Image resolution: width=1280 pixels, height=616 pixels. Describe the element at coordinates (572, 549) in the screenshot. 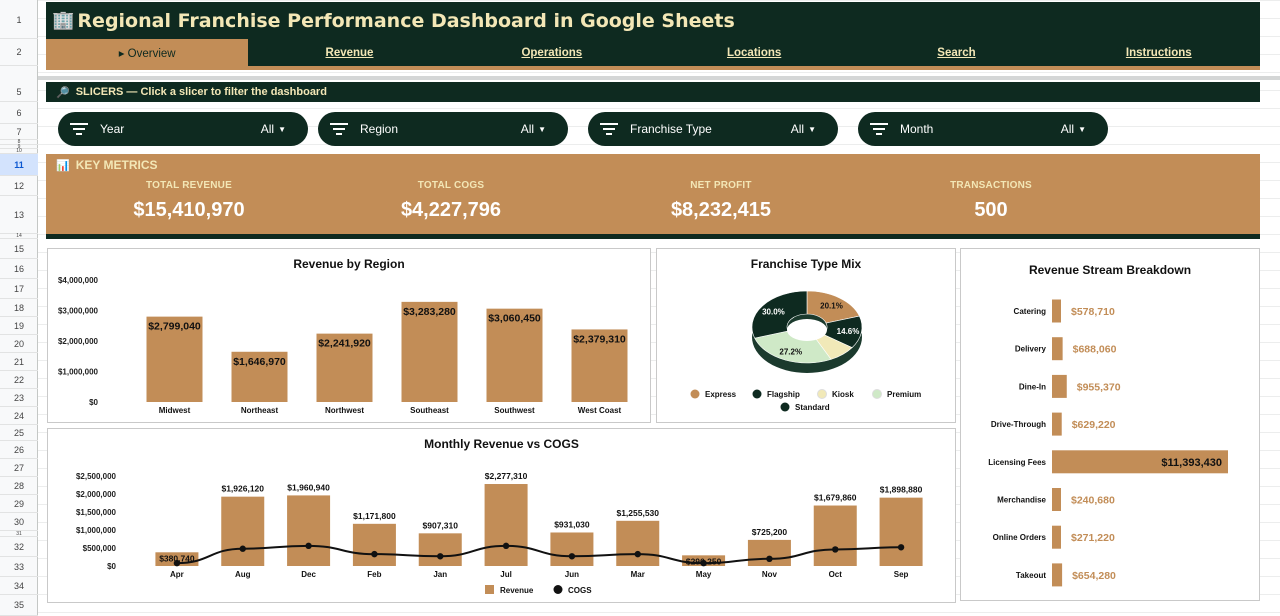

I see `revenue-bar-jun` at that location.